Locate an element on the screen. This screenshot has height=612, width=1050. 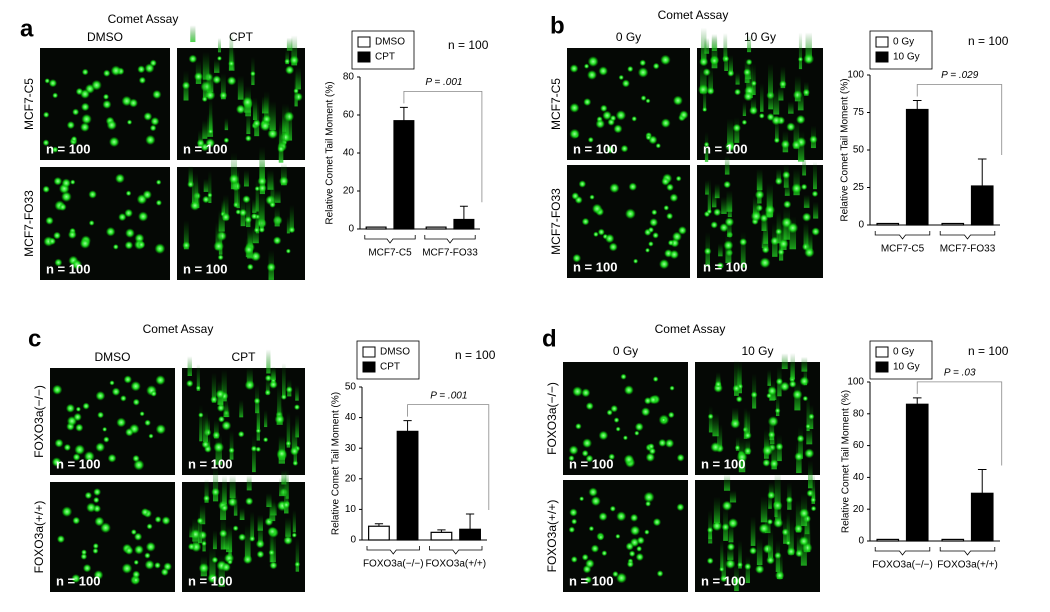
y-tick-label: 10 is located at coordinates (351, 509).